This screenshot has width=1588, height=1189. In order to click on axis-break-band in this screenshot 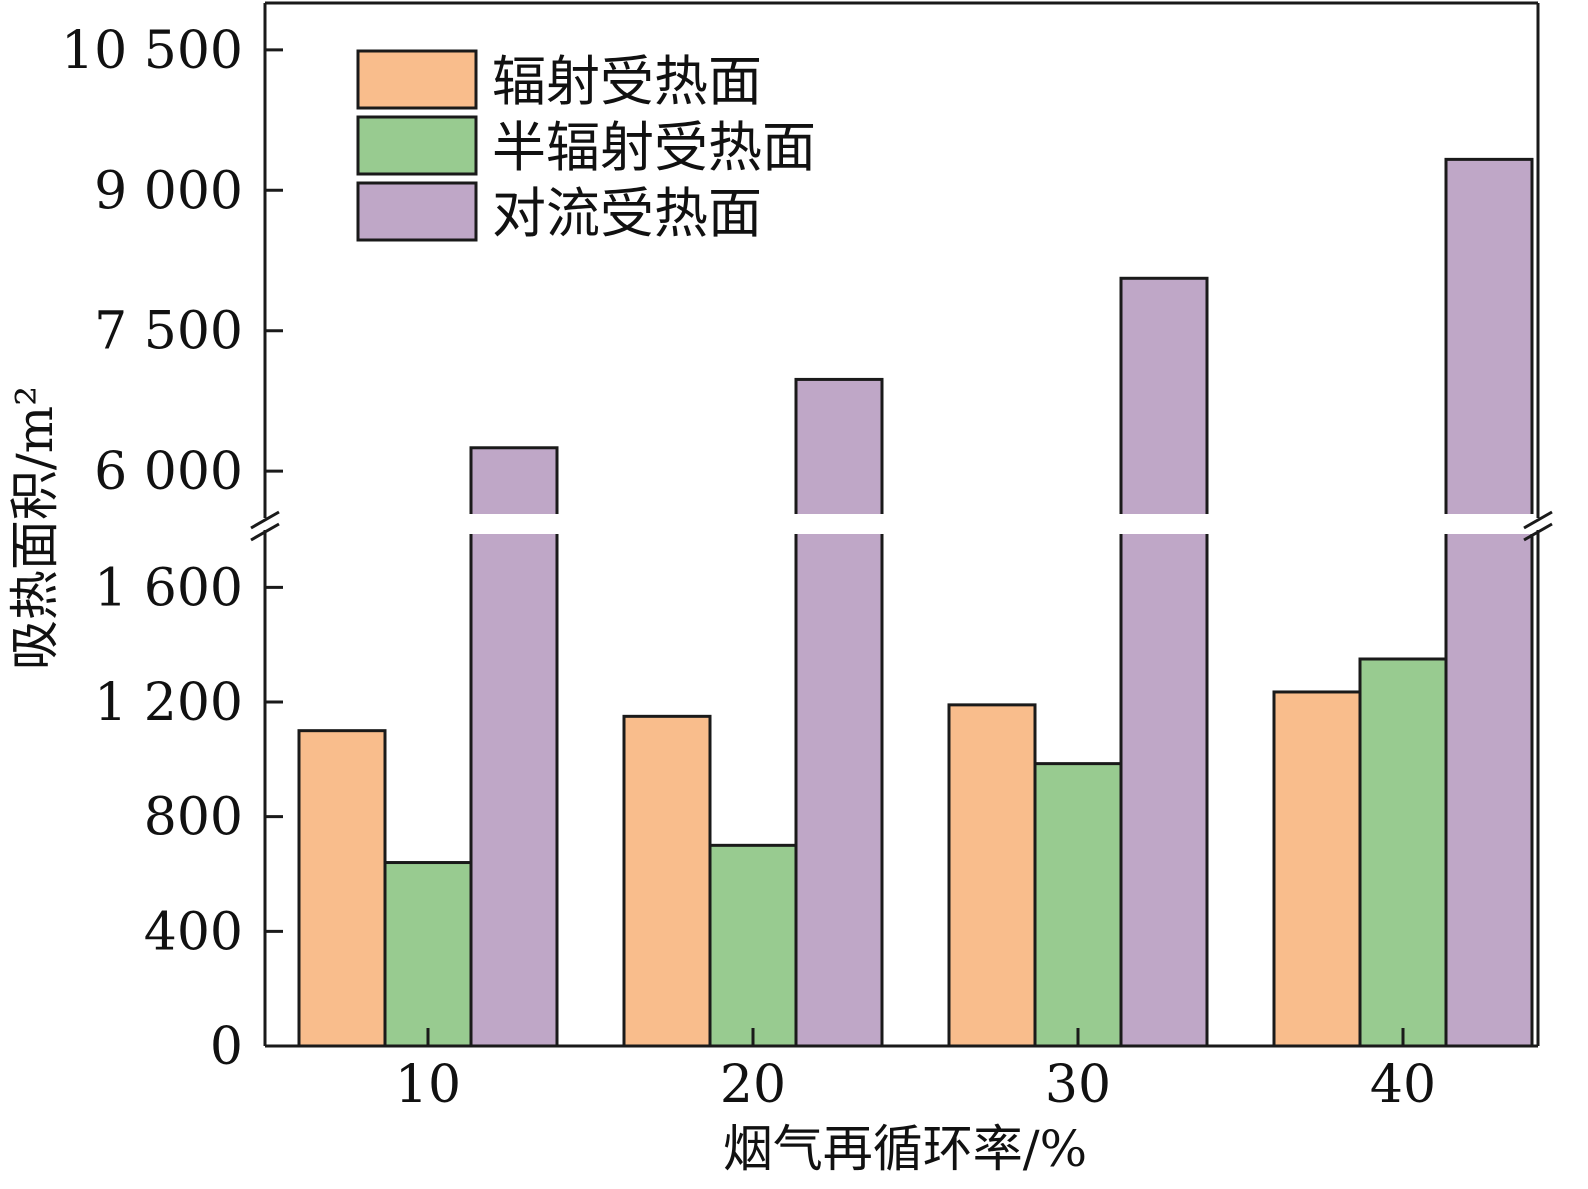, I will do `click(901, 524)`.